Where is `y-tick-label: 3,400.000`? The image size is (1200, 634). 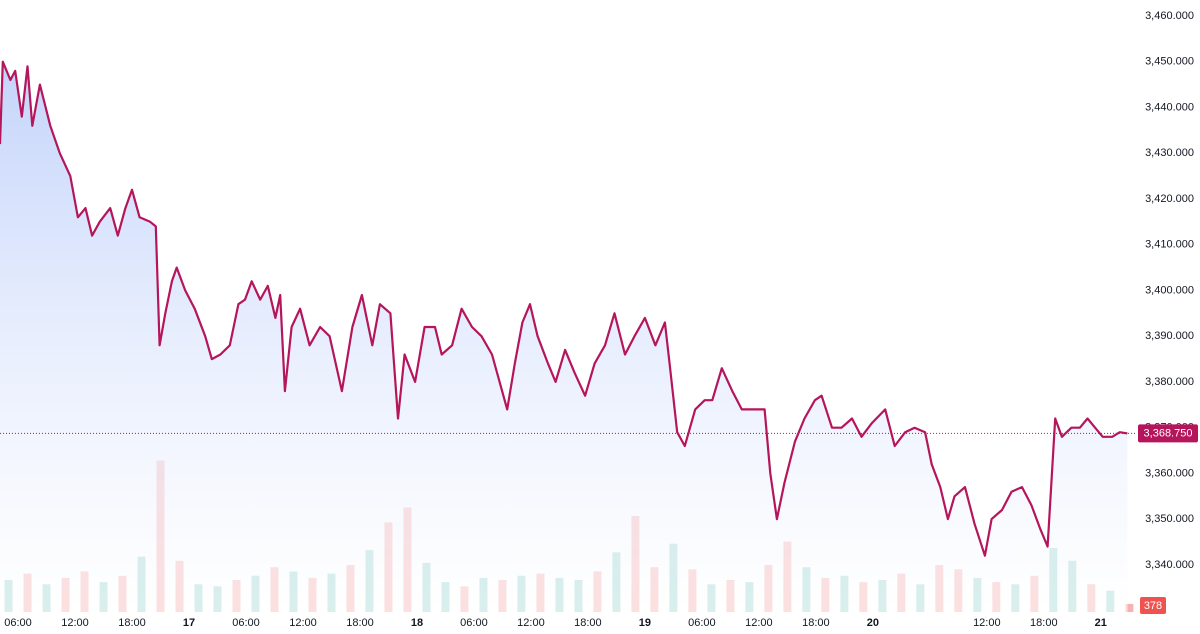
y-tick-label: 3,400.000 is located at coordinates (1169, 290).